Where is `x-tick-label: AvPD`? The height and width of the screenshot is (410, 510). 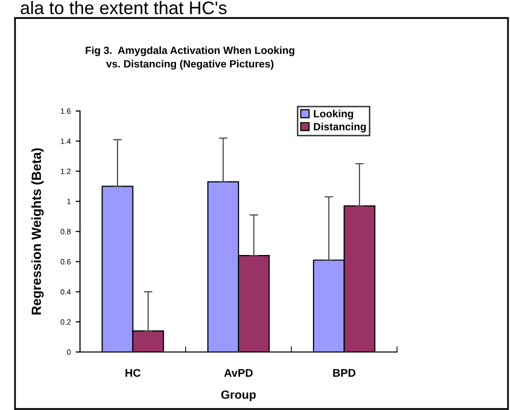
x-tick-label: AvPD is located at coordinates (238, 373).